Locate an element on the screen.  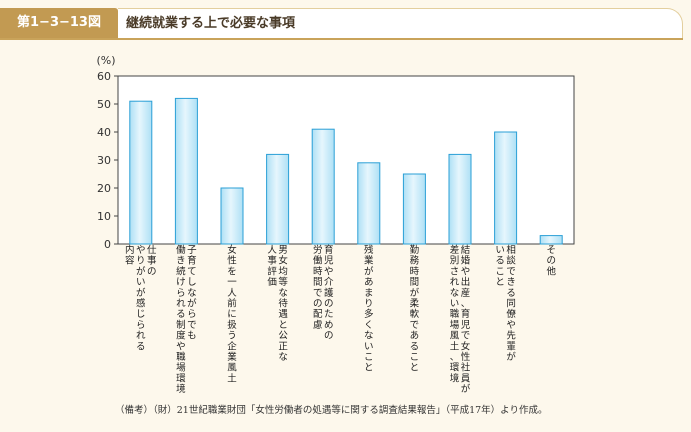
figure-number-label: 第1−3−13図 is located at coordinates (59, 23).